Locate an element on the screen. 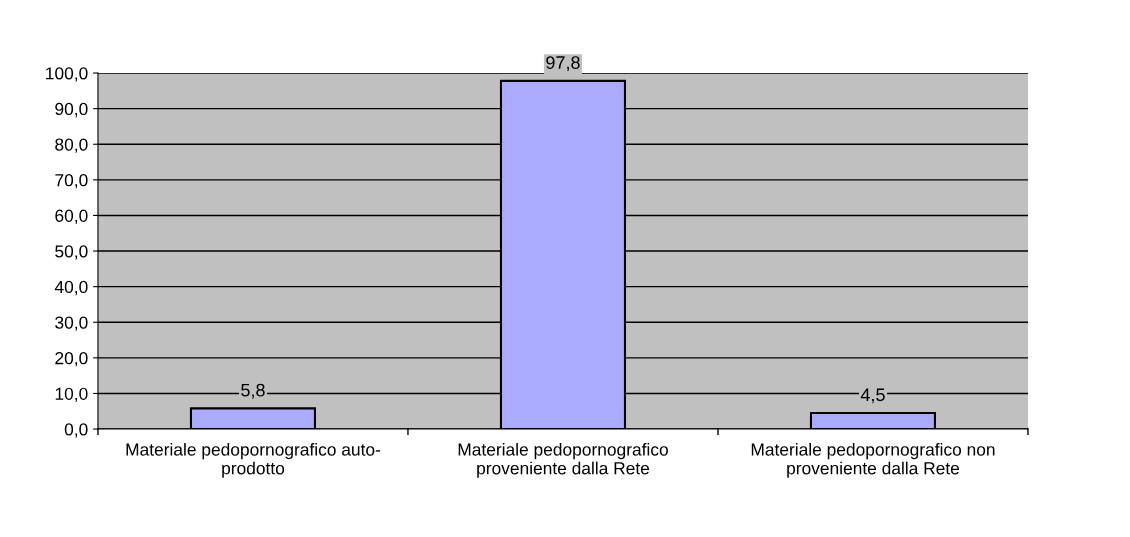 This screenshot has height=537, width=1130. data-label: 4,5 is located at coordinates (872, 396).